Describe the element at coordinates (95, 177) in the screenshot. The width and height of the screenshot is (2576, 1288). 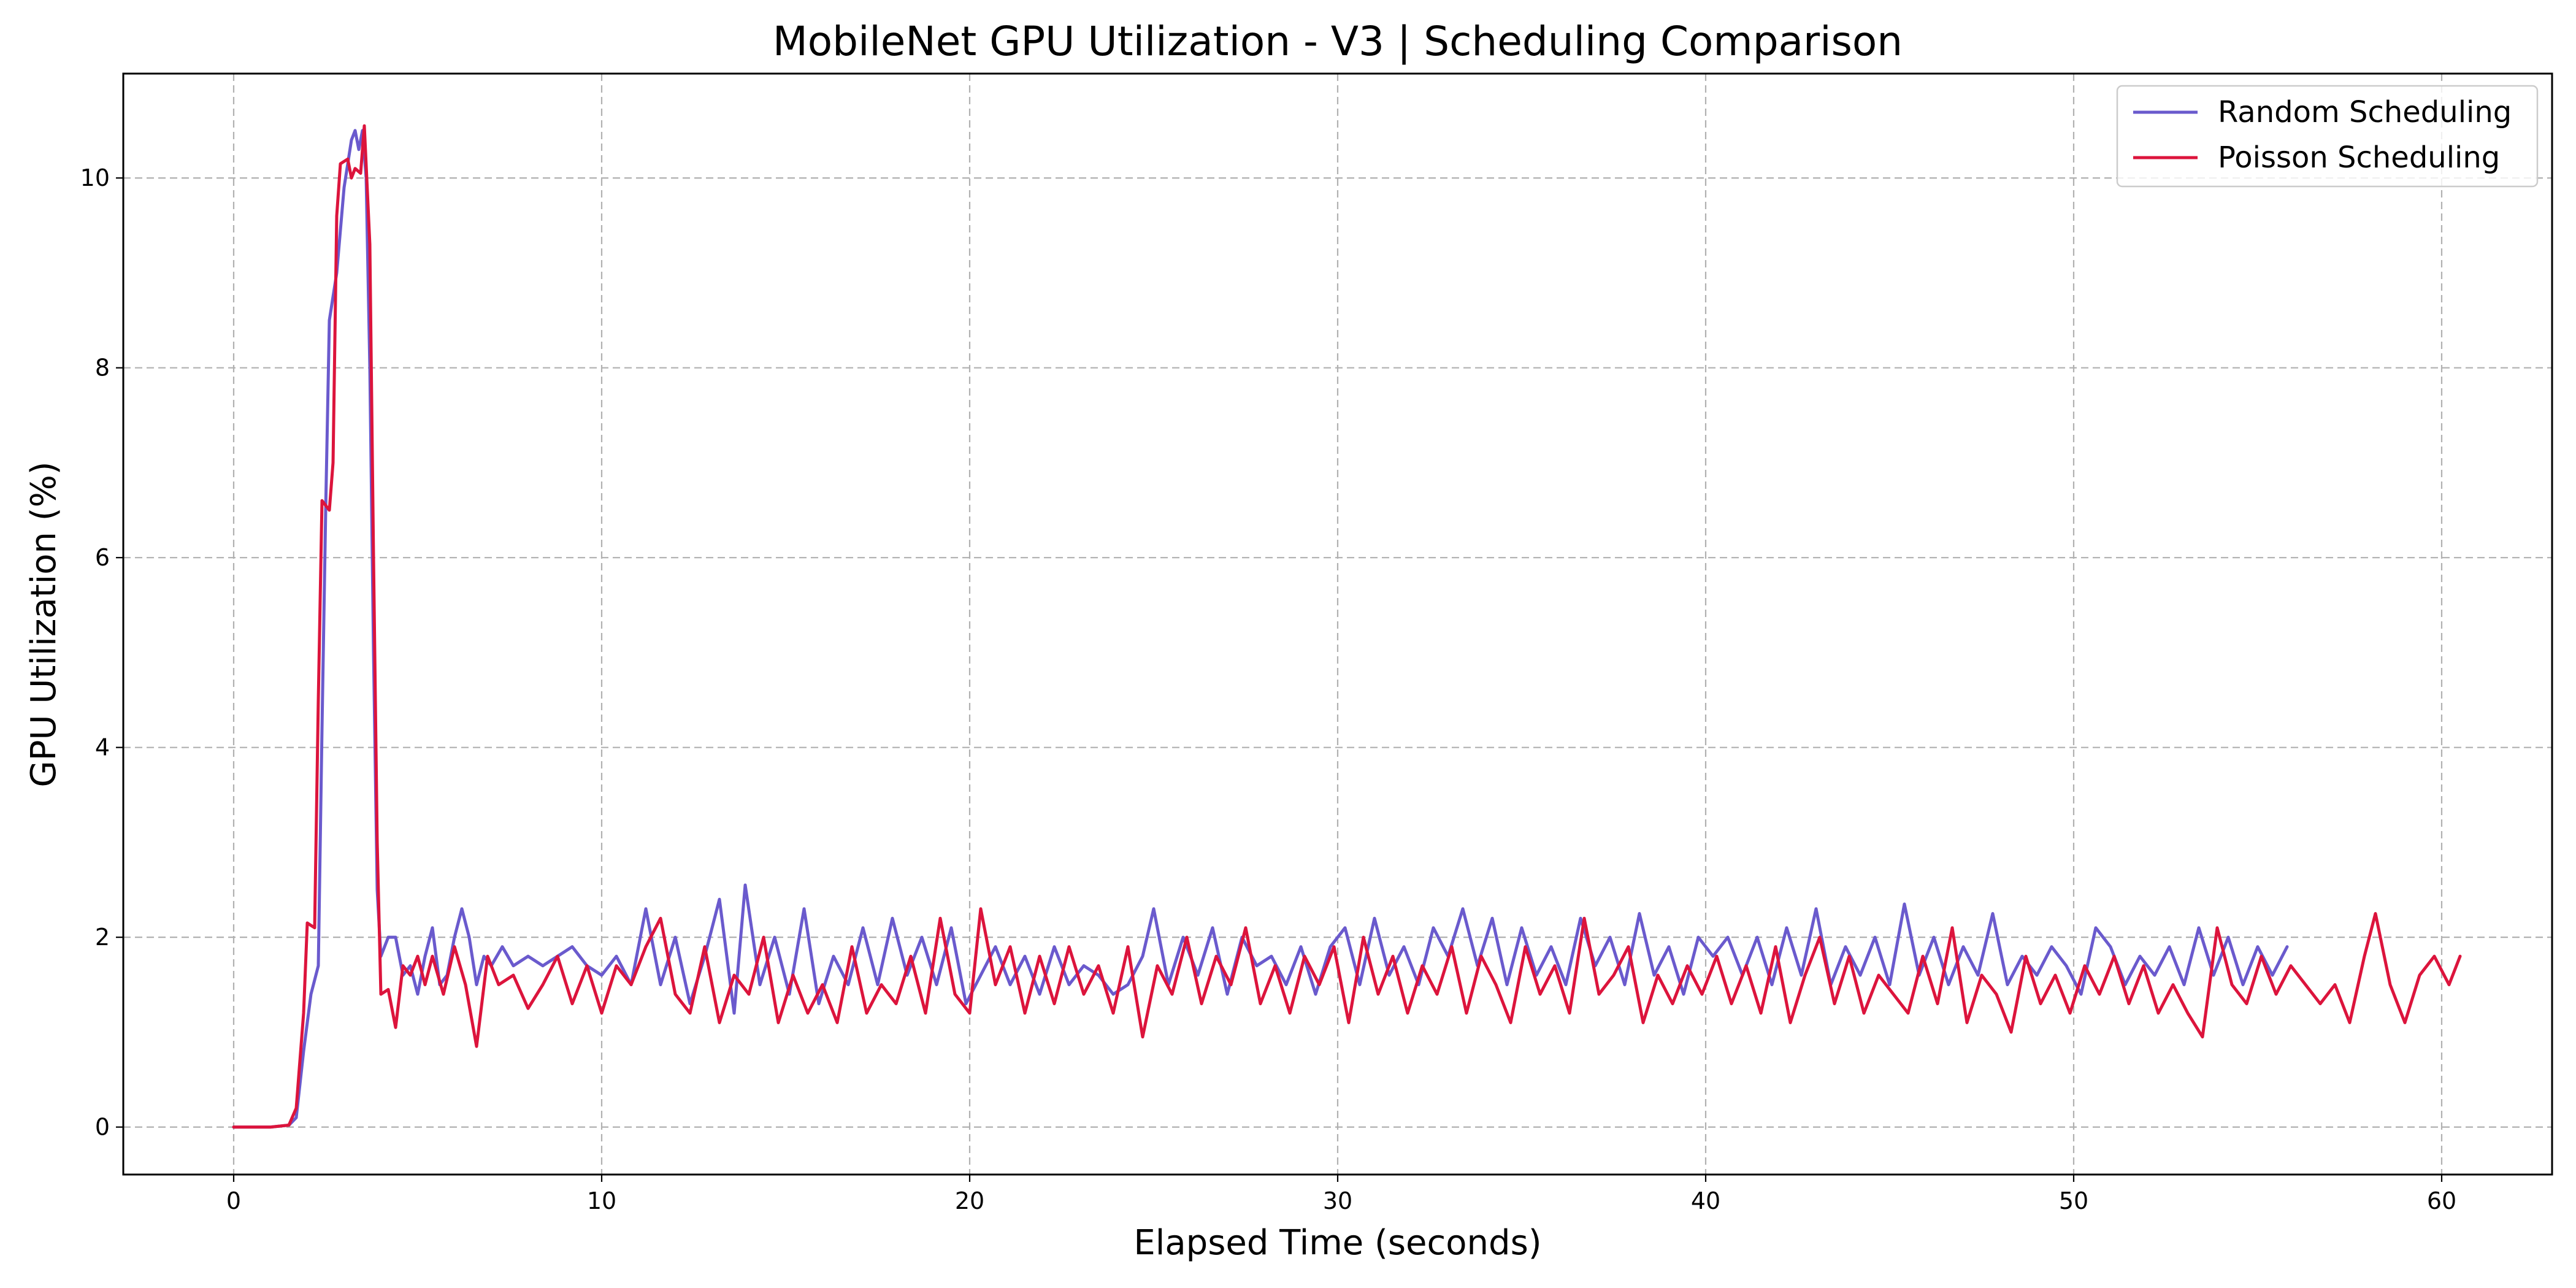
I see `y-tick-label: 10` at that location.